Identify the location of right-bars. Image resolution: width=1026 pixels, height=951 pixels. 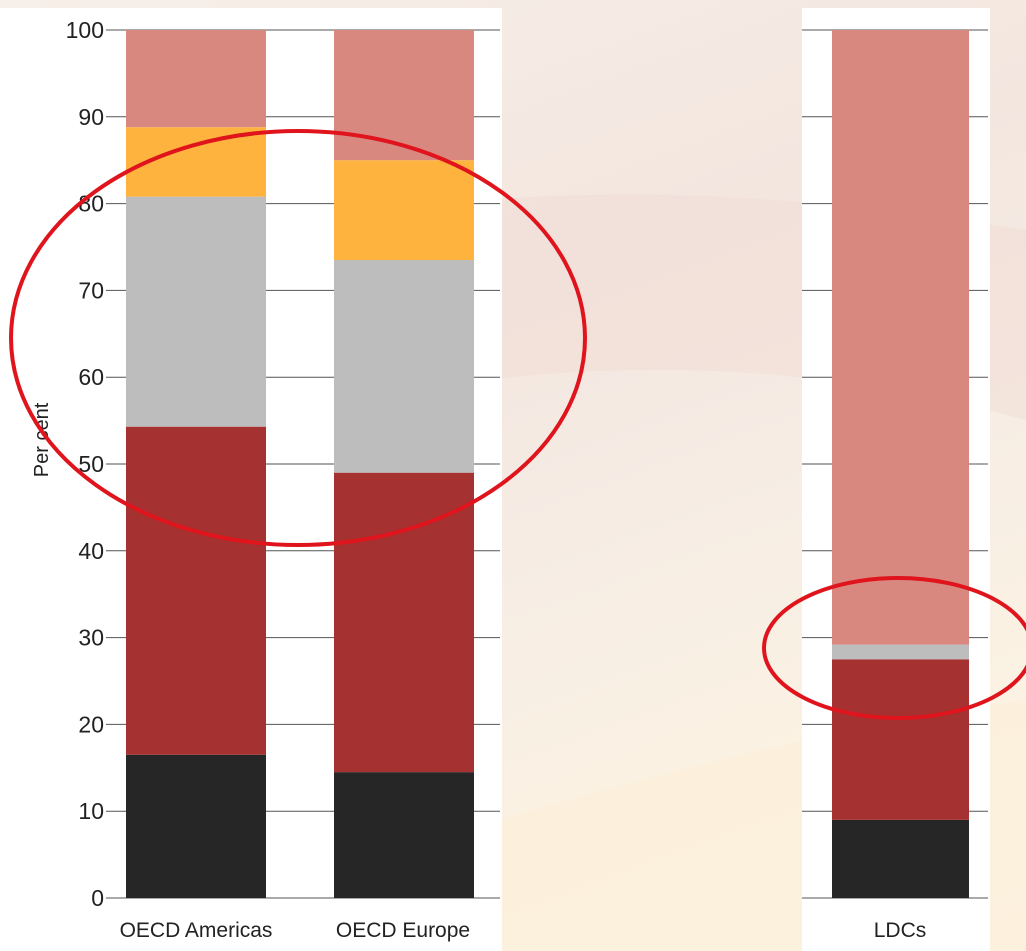
(900, 464).